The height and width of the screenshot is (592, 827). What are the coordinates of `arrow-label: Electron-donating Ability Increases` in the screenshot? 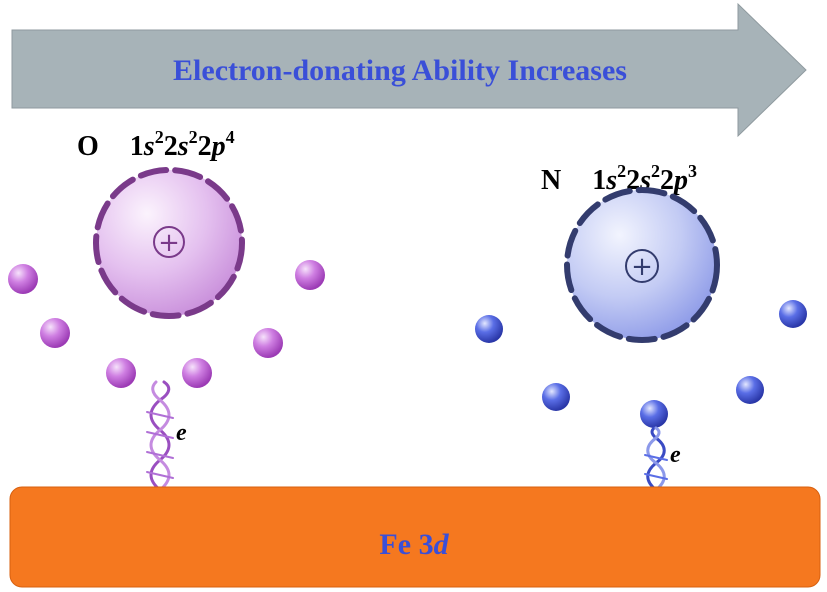 It's located at (400, 70).